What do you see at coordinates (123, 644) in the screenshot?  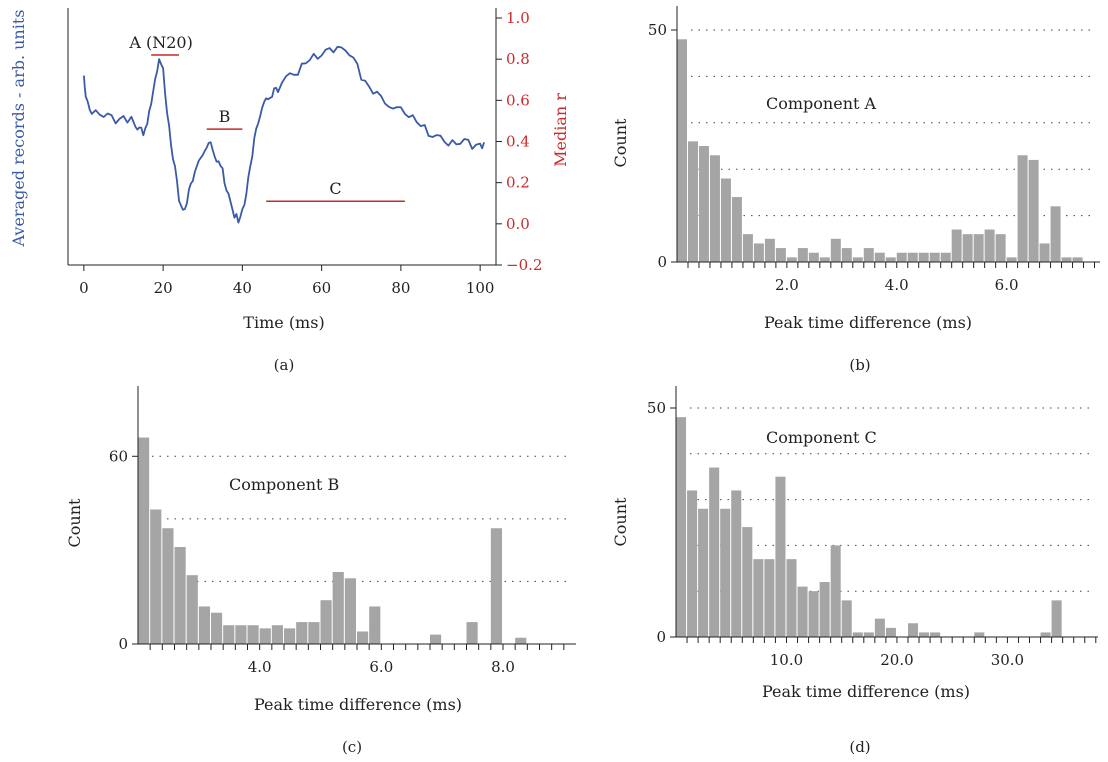 I see `panel-c-ytick-label: 0` at bounding box center [123, 644].